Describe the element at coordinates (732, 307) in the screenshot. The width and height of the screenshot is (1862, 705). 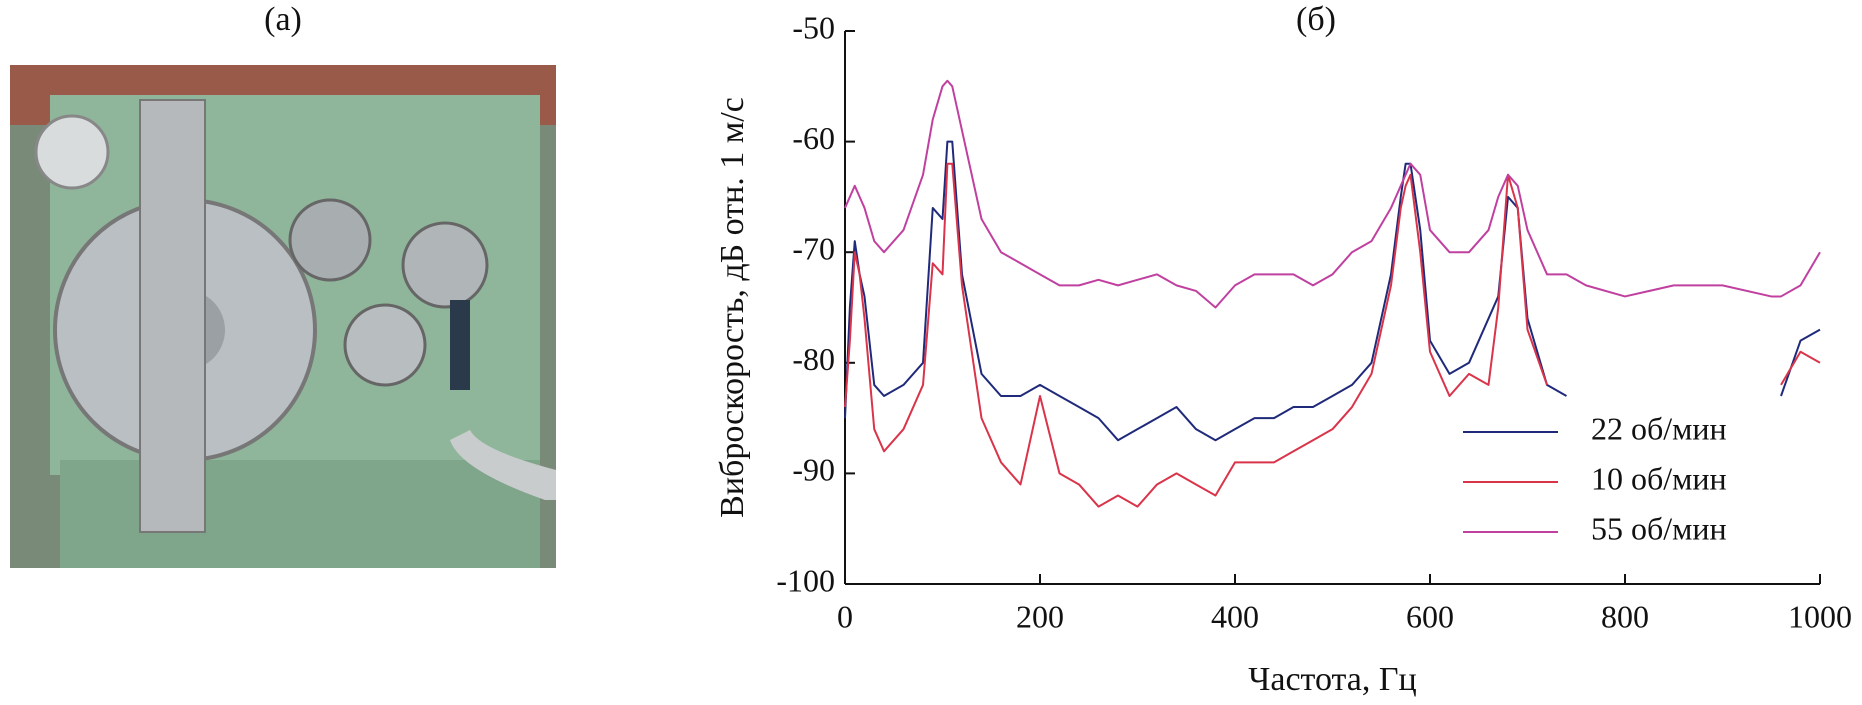
I see `y-axis-label: Виброскорость, дБ отн. 1 м/с` at that location.